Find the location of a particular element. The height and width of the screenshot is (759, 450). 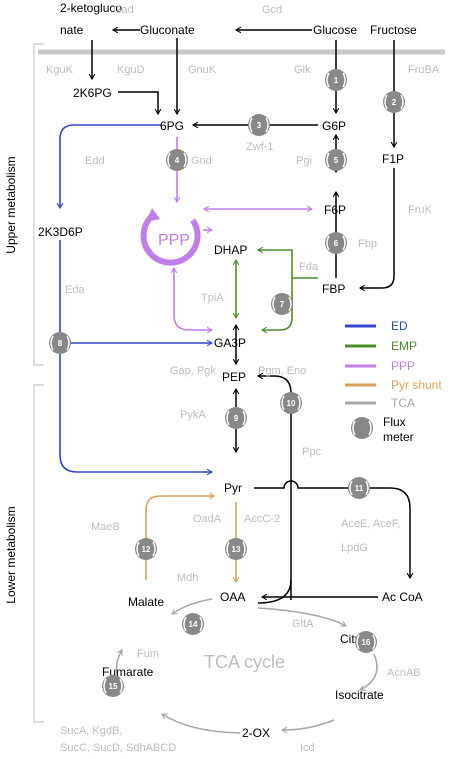

flux-meter-number: 12 is located at coordinates (146, 549).